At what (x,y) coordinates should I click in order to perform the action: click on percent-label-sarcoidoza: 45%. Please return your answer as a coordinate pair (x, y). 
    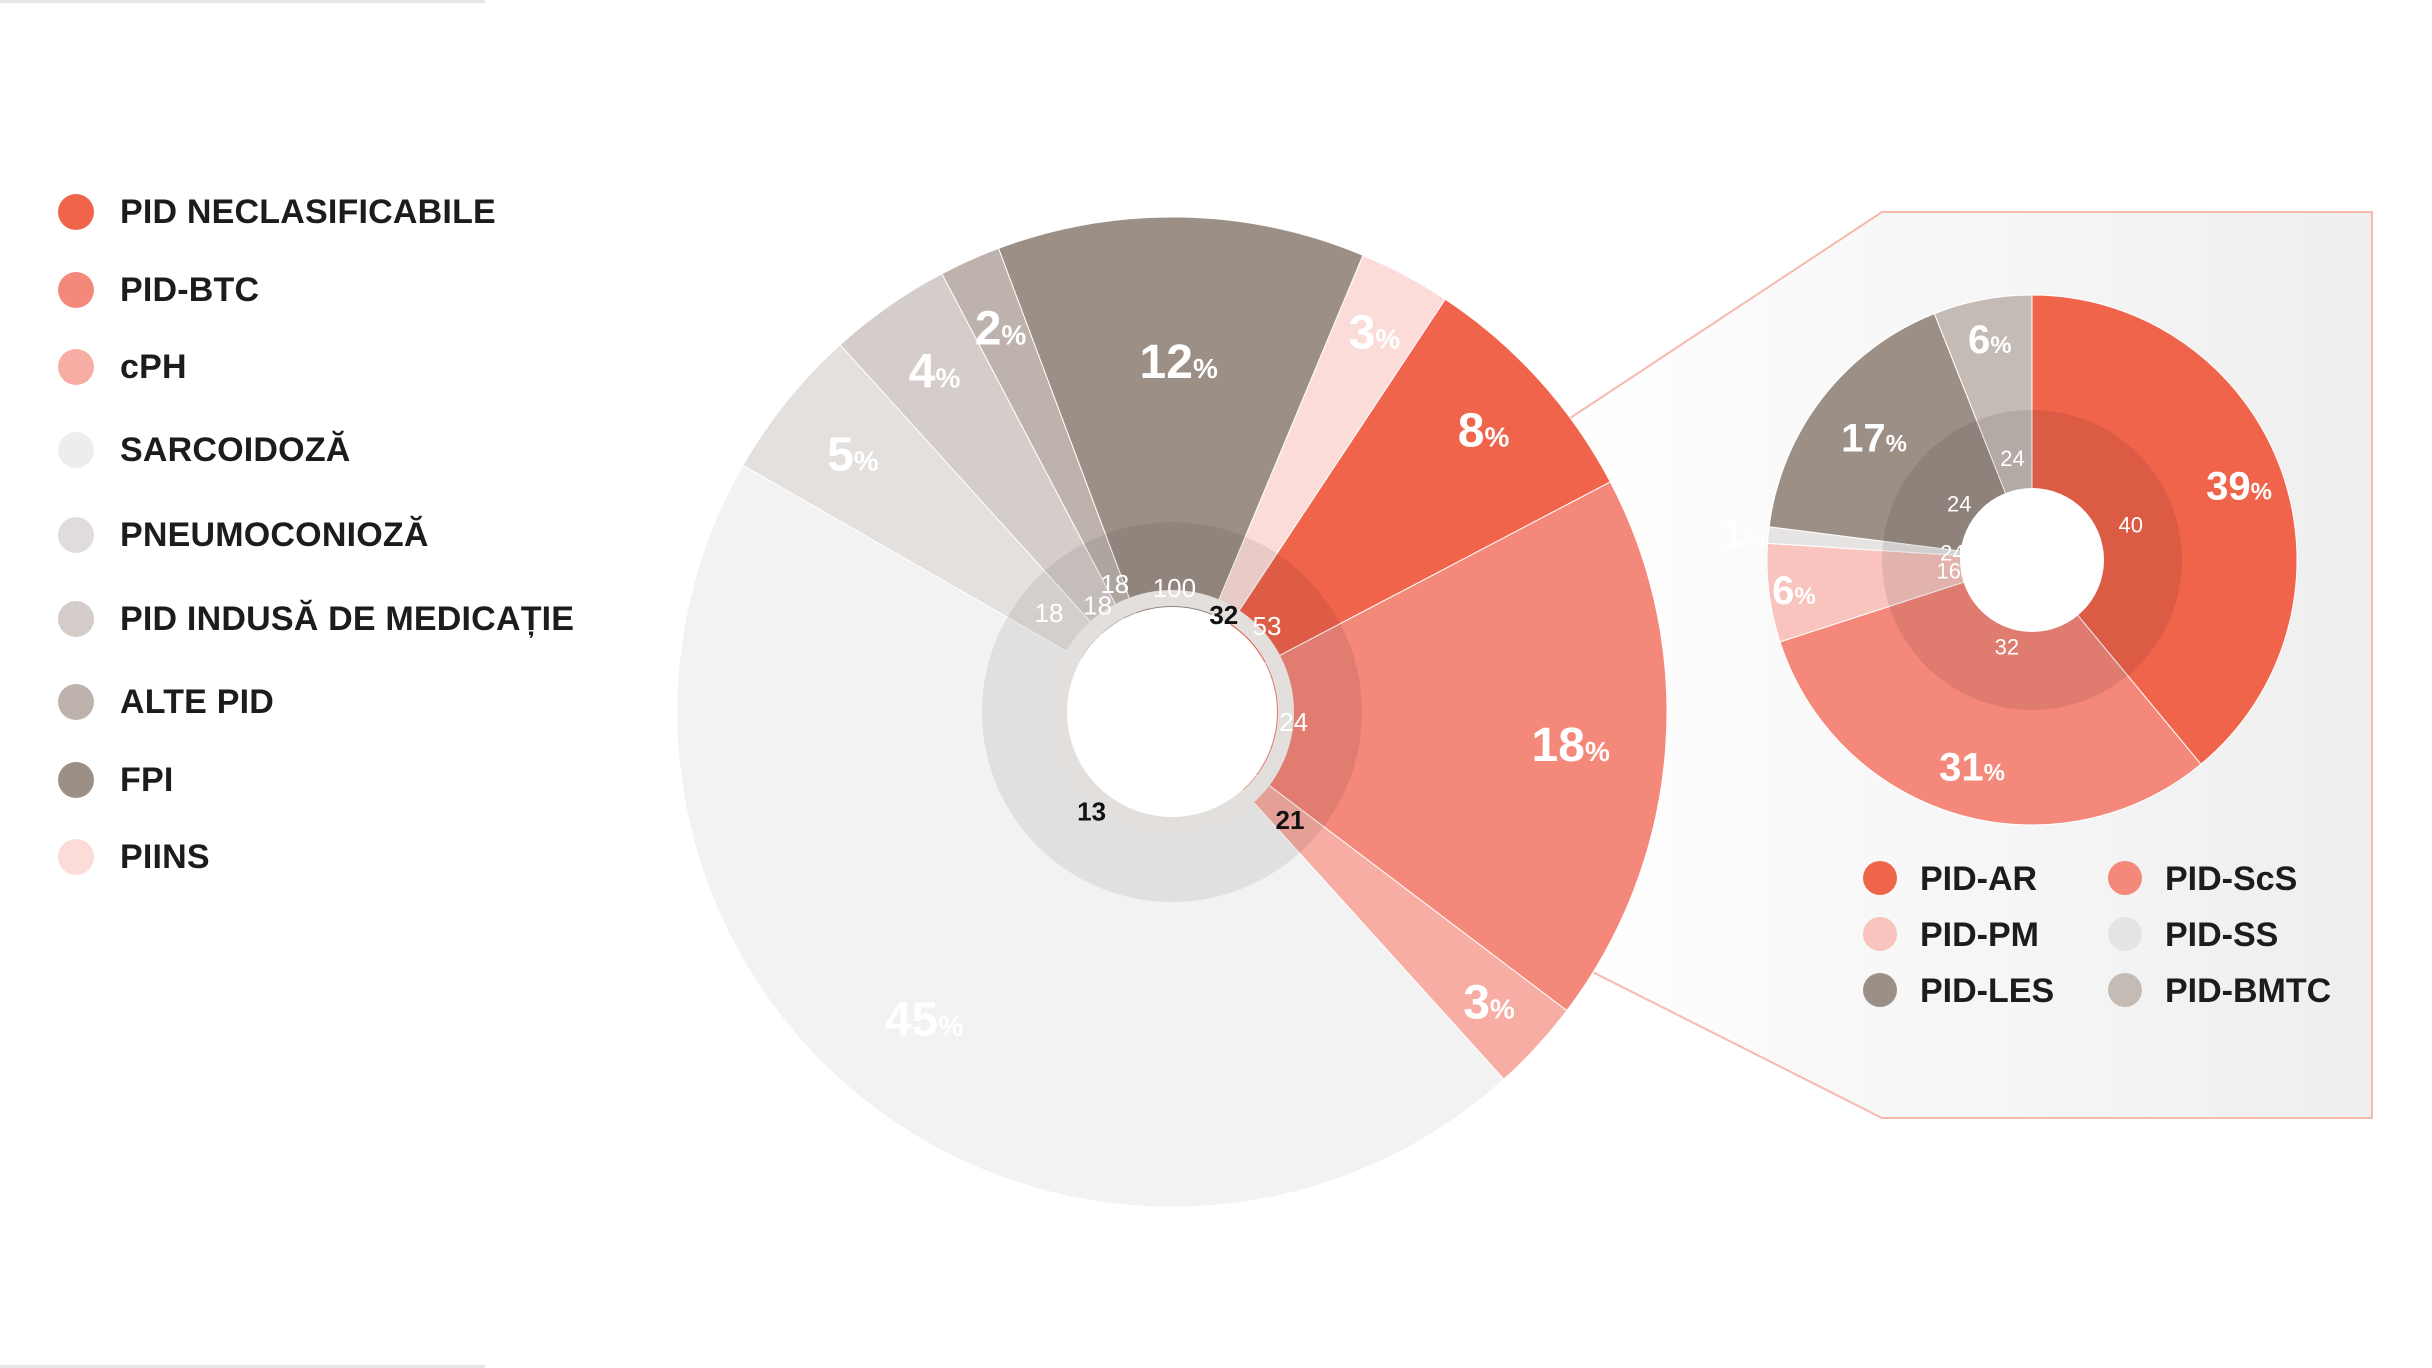
    Looking at the image, I should click on (924, 1019).